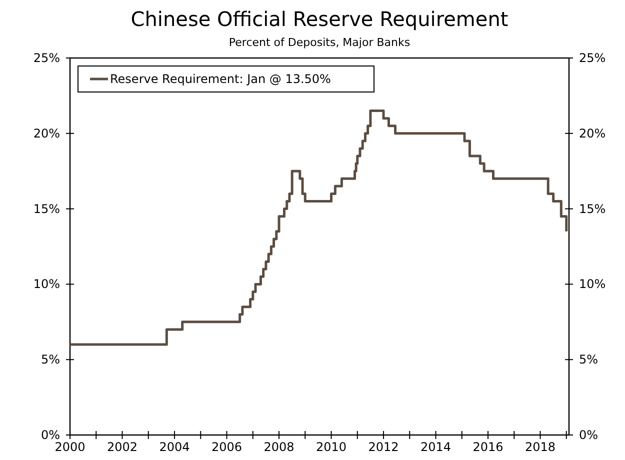 This screenshot has width=625, height=460. Describe the element at coordinates (46, 284) in the screenshot. I see `y-tick-label: 10%` at that location.